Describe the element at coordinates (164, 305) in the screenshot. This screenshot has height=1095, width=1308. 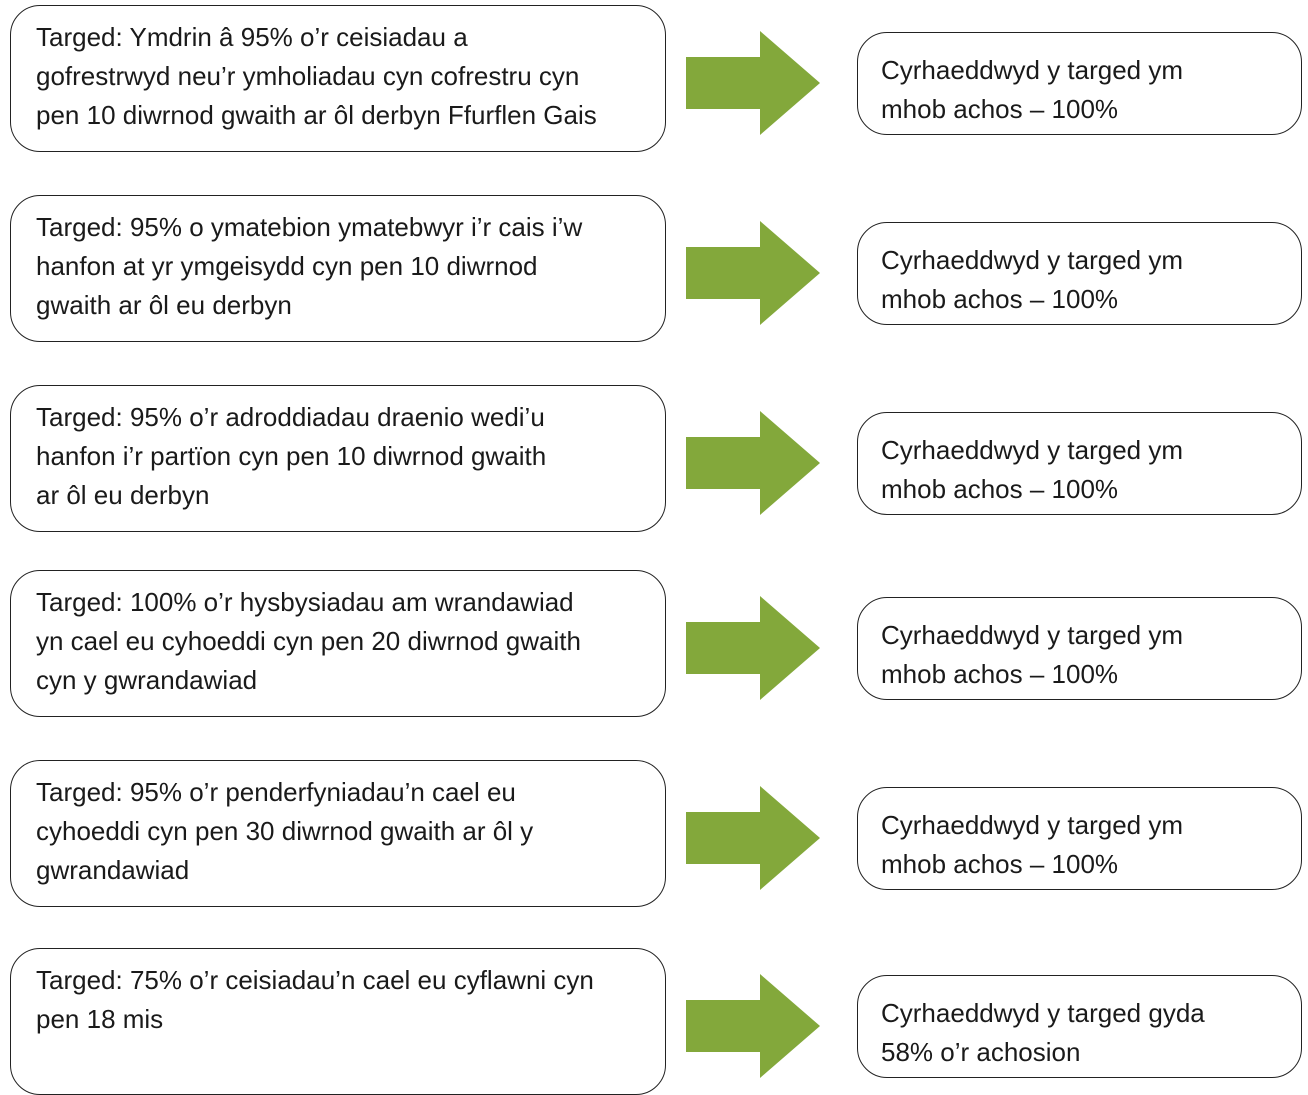
I see `target-text: gwaith ar ôl eu derbyn` at that location.